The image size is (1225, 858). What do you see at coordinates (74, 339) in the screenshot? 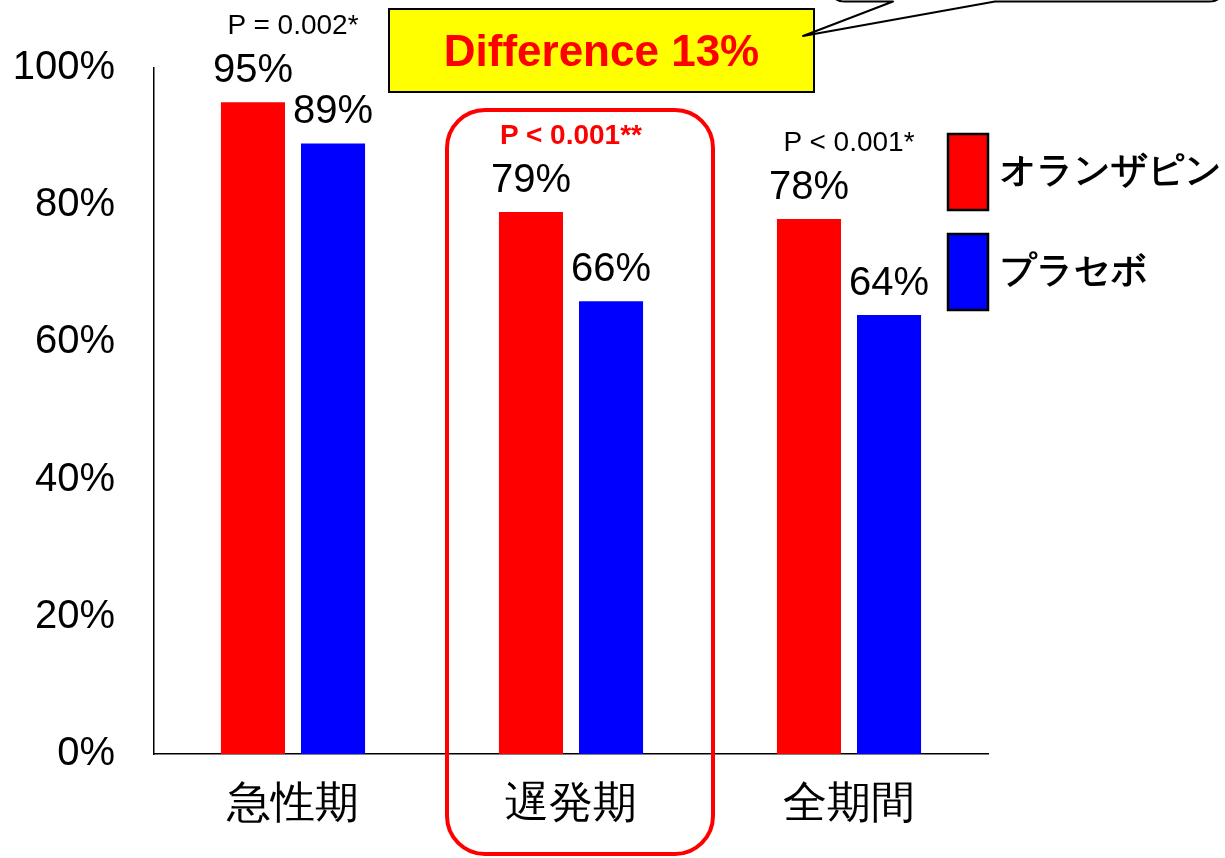
I see `y-tick-label: 60%` at bounding box center [74, 339].